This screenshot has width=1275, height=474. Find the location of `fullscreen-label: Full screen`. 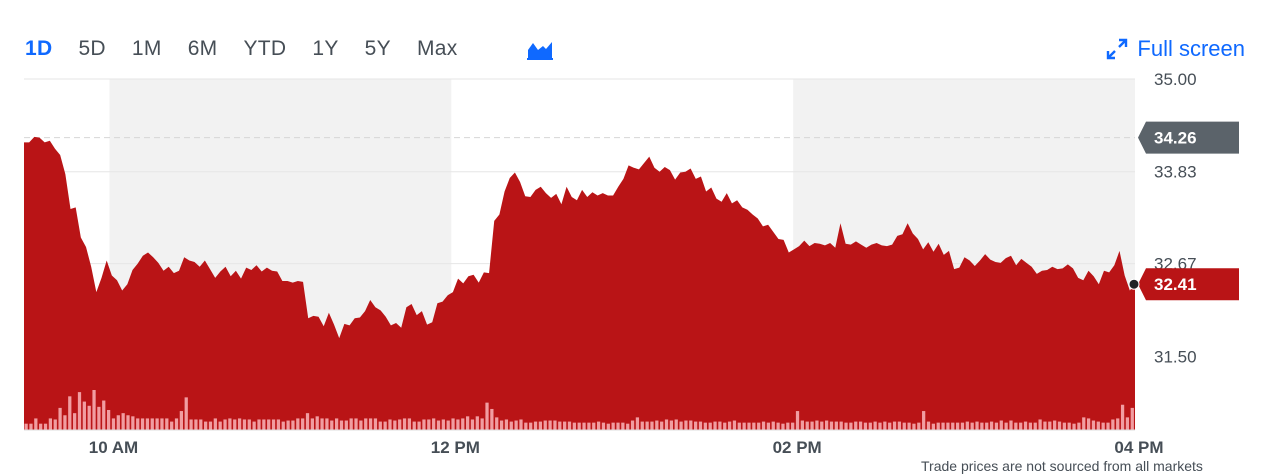

fullscreen-label: Full screen is located at coordinates (1191, 48).